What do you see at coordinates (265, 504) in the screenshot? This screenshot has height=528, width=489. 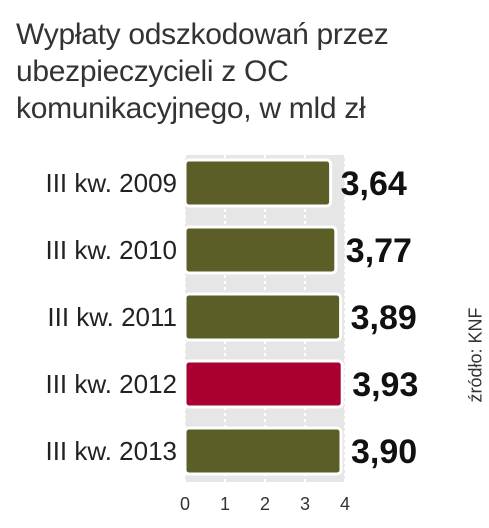 I see `x-tick-label: 2` at bounding box center [265, 504].